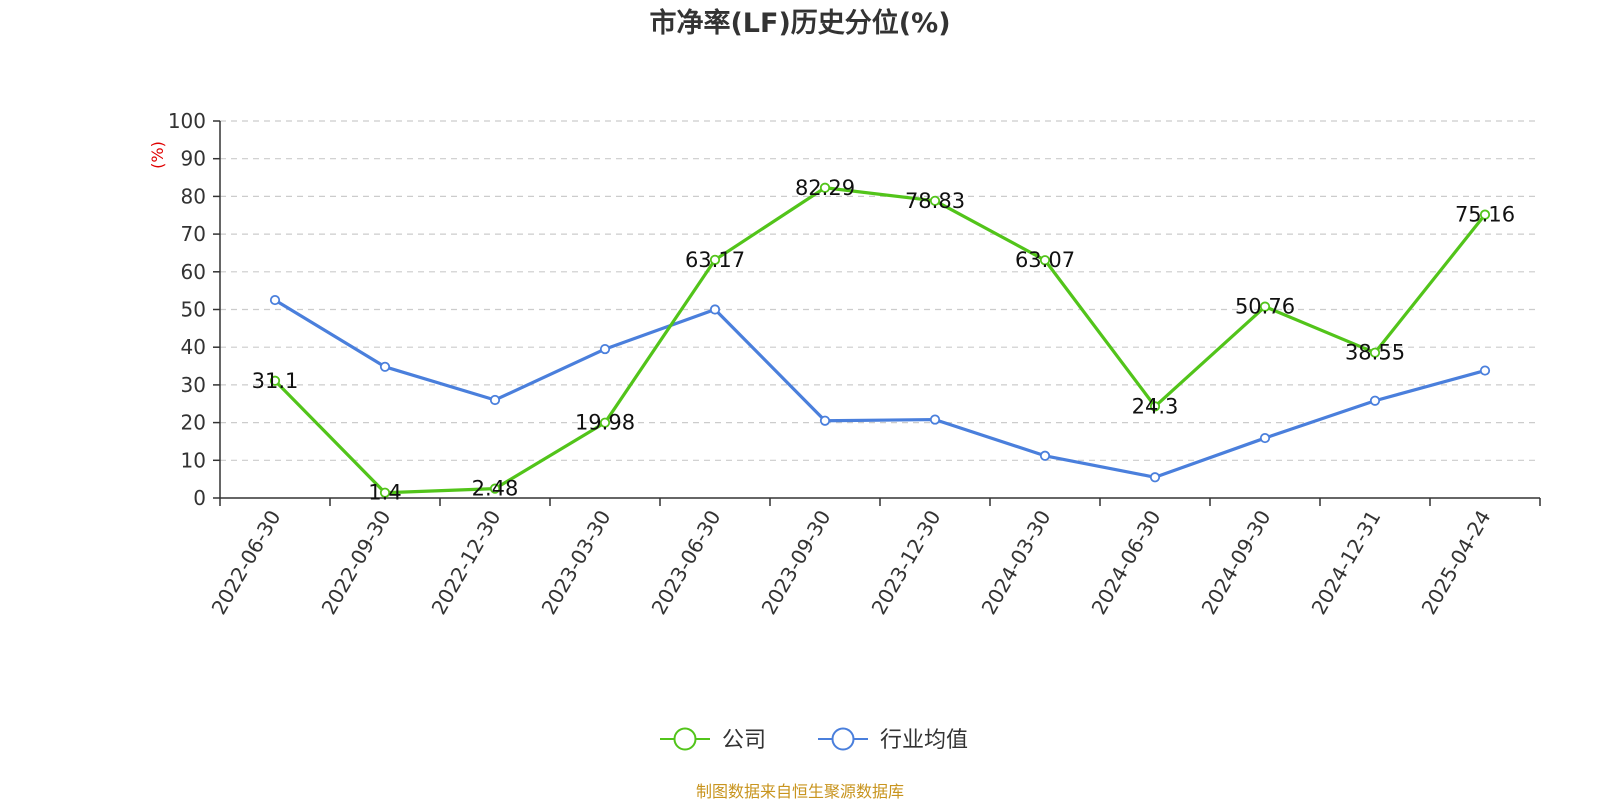 This screenshot has width=1600, height=800. What do you see at coordinates (193, 347) in the screenshot?
I see `y-tick-label: 40` at bounding box center [193, 347].